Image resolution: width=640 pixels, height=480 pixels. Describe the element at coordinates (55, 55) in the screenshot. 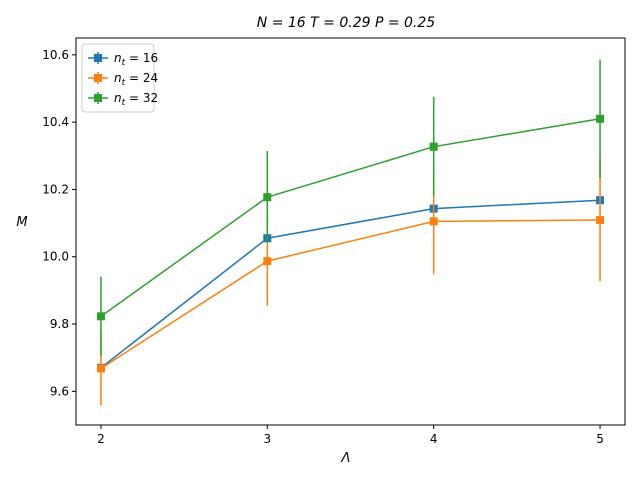

I see `y-tick-label: 10.6` at that location.